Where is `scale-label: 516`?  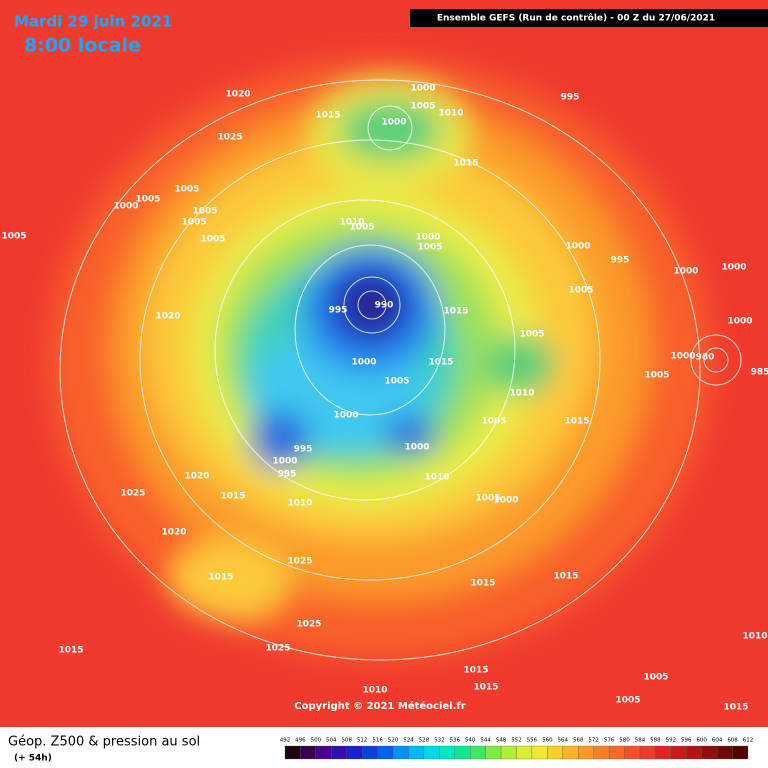
scale-label: 516 is located at coordinates (377, 741).